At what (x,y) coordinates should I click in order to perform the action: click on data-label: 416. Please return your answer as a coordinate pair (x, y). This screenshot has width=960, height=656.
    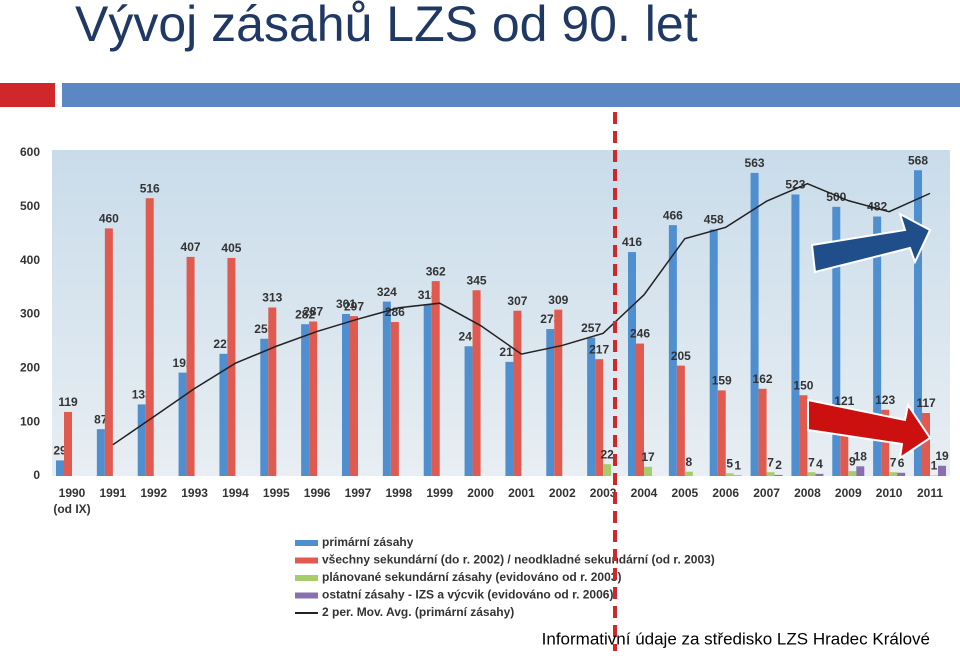
    Looking at the image, I should click on (632, 242).